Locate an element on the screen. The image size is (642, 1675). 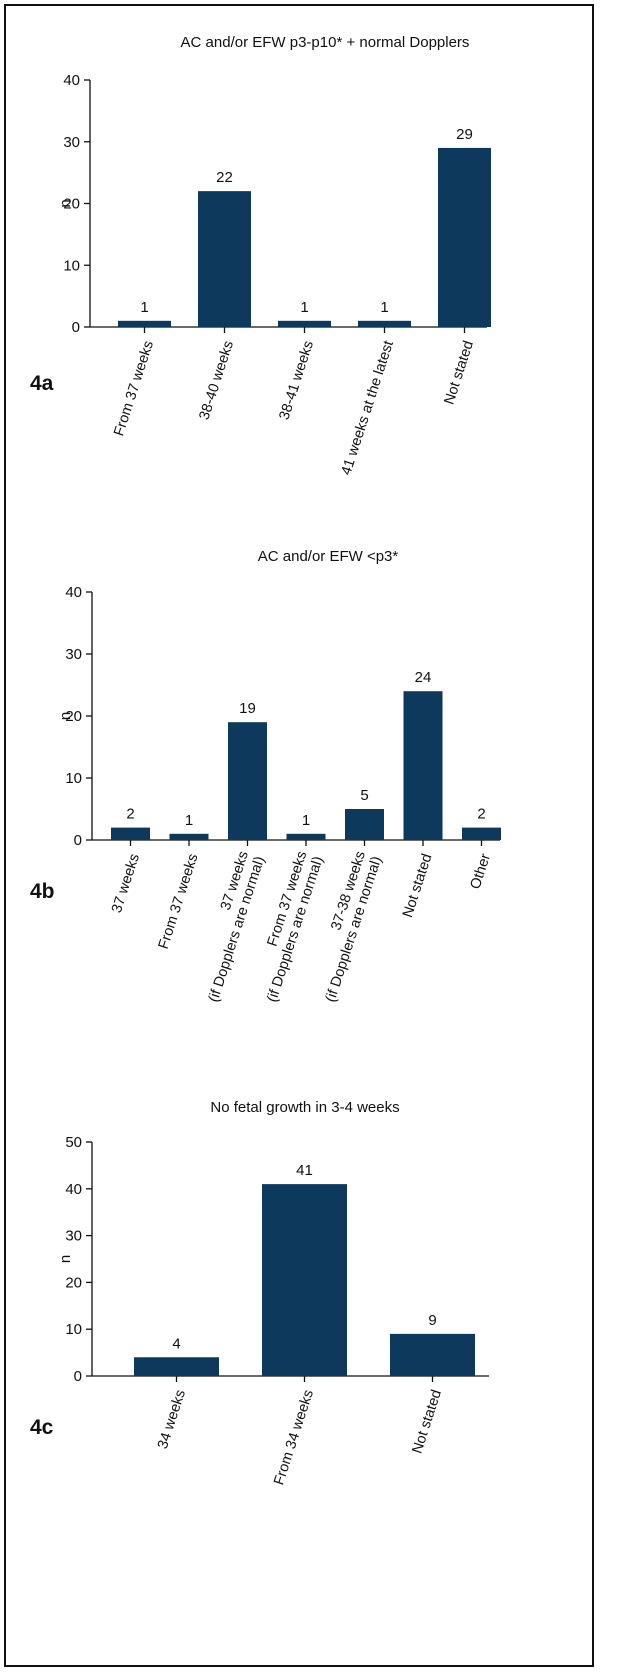
category-label: 34 weeks is located at coordinates (172, 1419).